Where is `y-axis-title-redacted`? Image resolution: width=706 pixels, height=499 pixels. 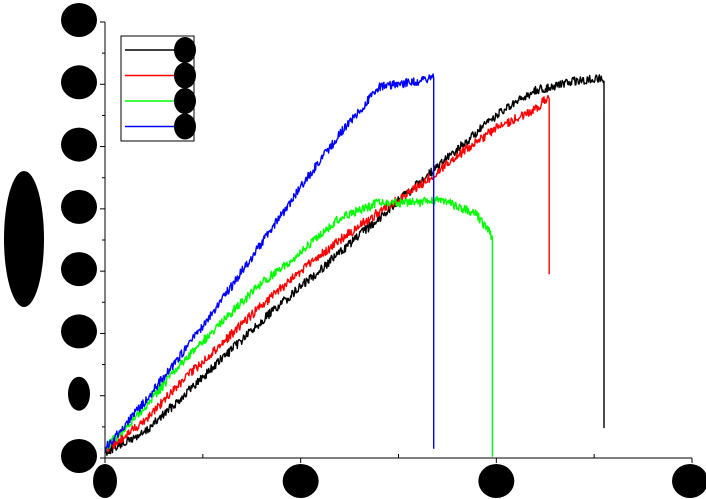 y-axis-title-redacted is located at coordinates (24, 239).